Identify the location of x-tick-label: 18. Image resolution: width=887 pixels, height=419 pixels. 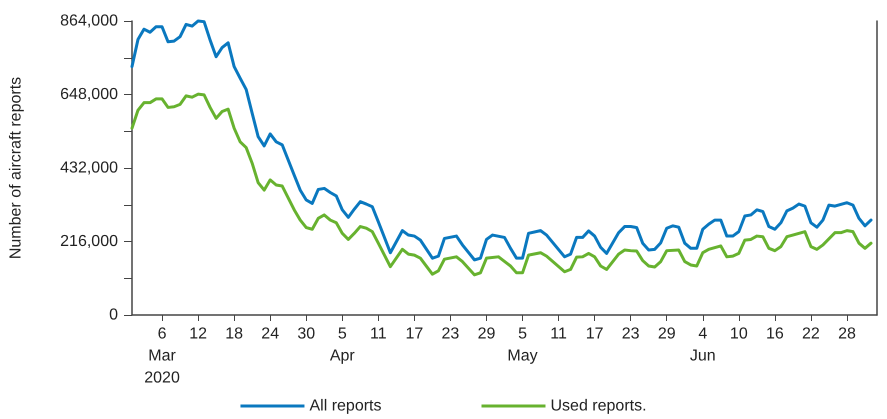
(234, 334).